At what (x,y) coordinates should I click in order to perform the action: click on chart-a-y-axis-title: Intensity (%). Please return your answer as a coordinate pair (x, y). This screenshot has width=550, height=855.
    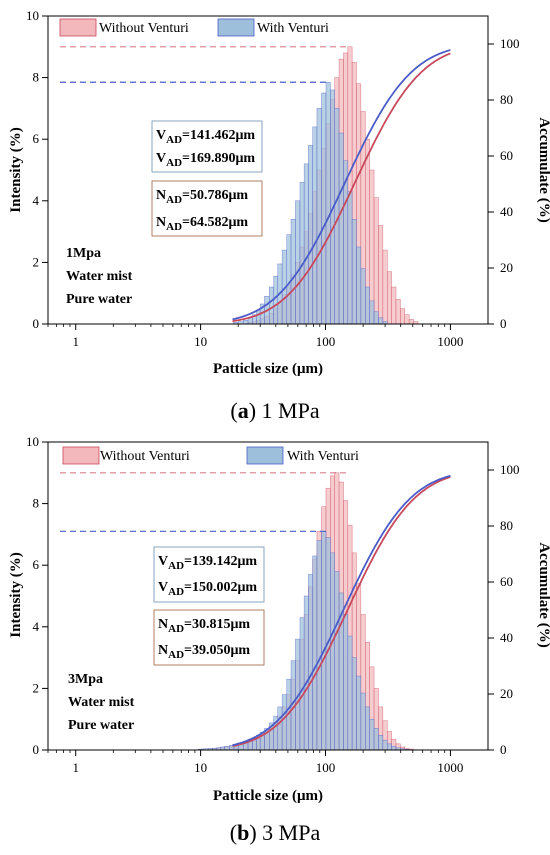
    Looking at the image, I should click on (16, 169).